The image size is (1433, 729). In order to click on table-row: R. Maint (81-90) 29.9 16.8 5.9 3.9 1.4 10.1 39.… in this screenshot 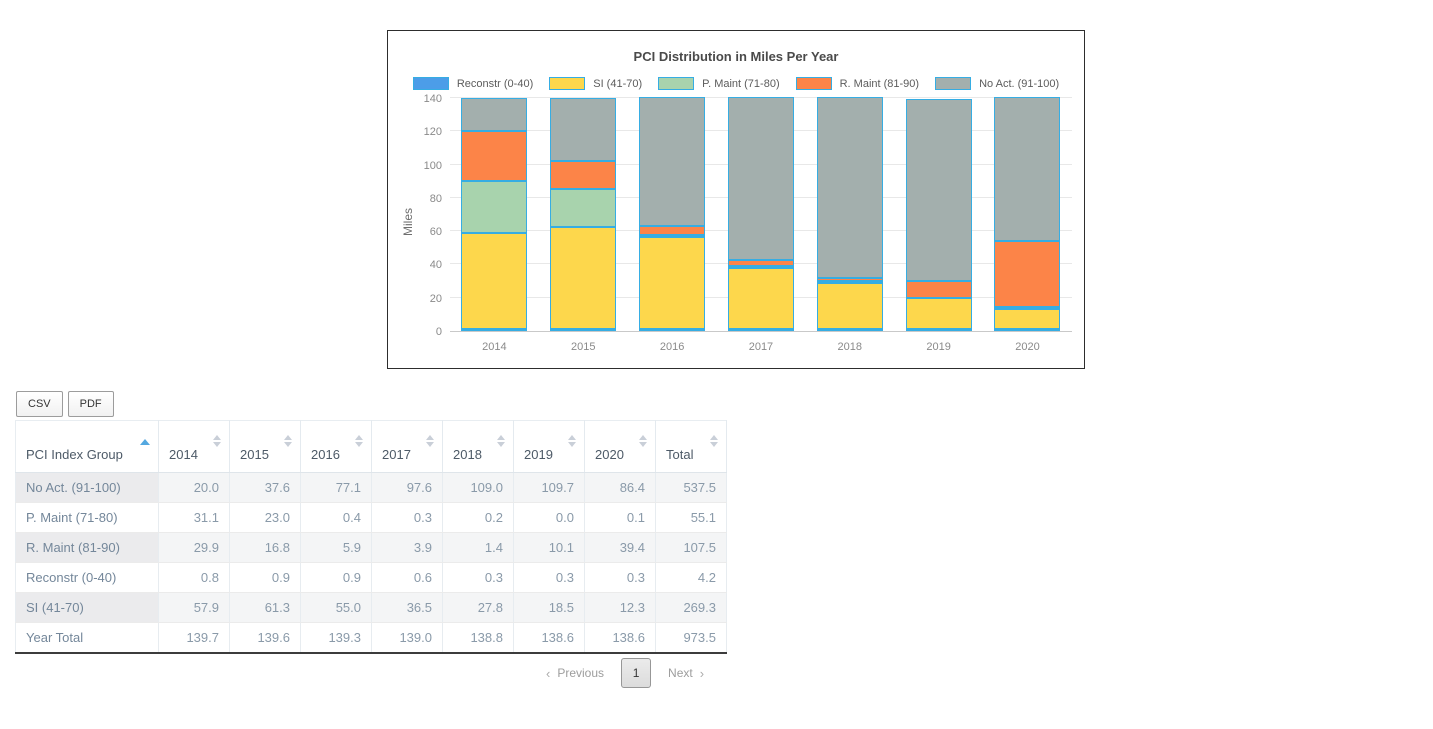, I will do `click(371, 547)`.